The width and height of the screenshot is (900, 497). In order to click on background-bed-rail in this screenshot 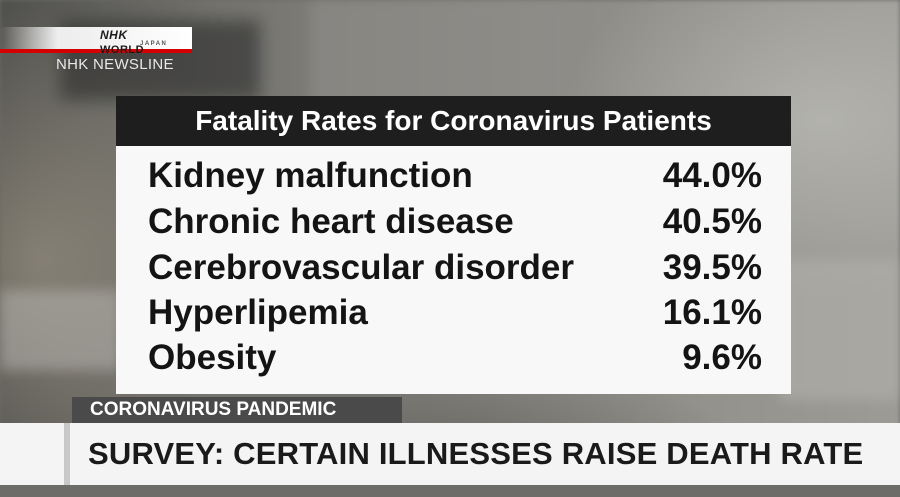, I will do `click(60, 330)`.